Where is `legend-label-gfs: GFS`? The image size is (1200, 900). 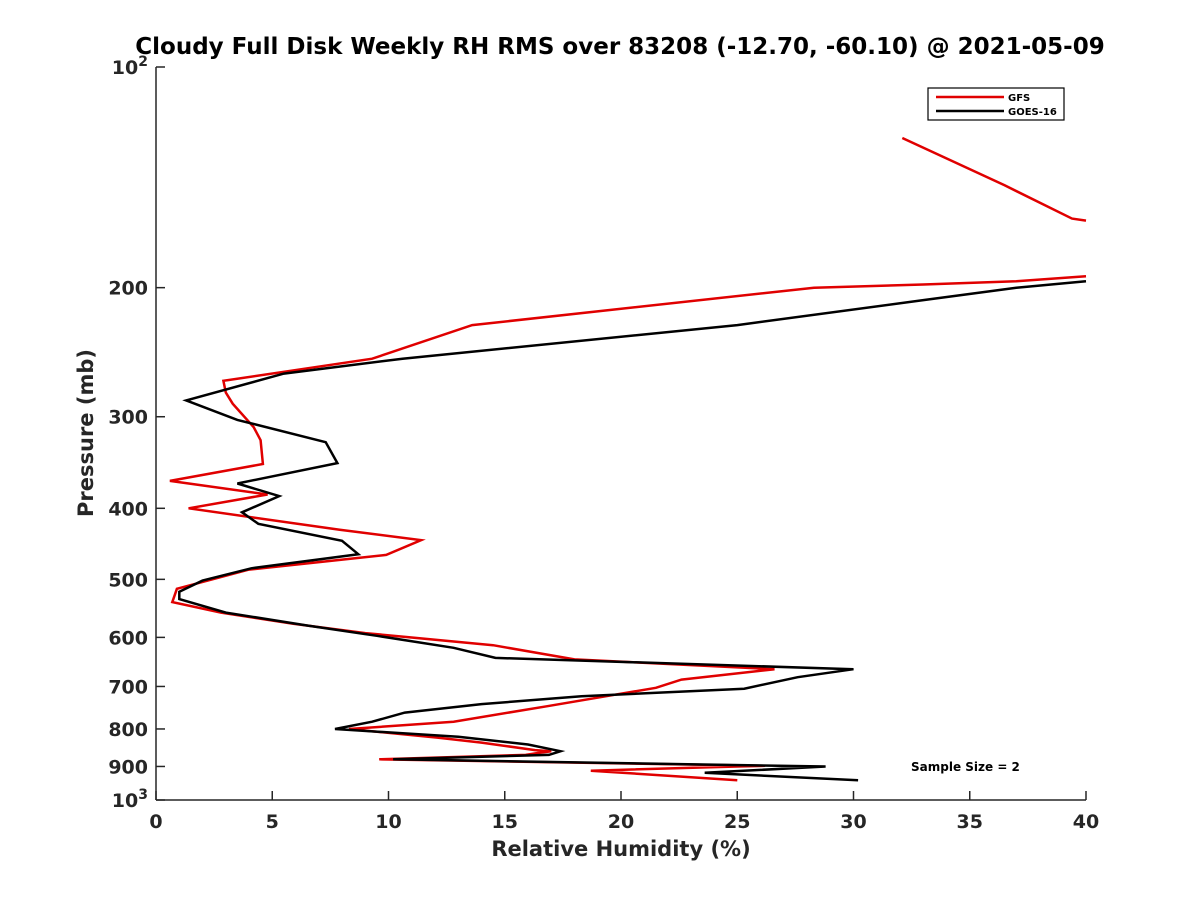 legend-label-gfs: GFS is located at coordinates (1019, 98).